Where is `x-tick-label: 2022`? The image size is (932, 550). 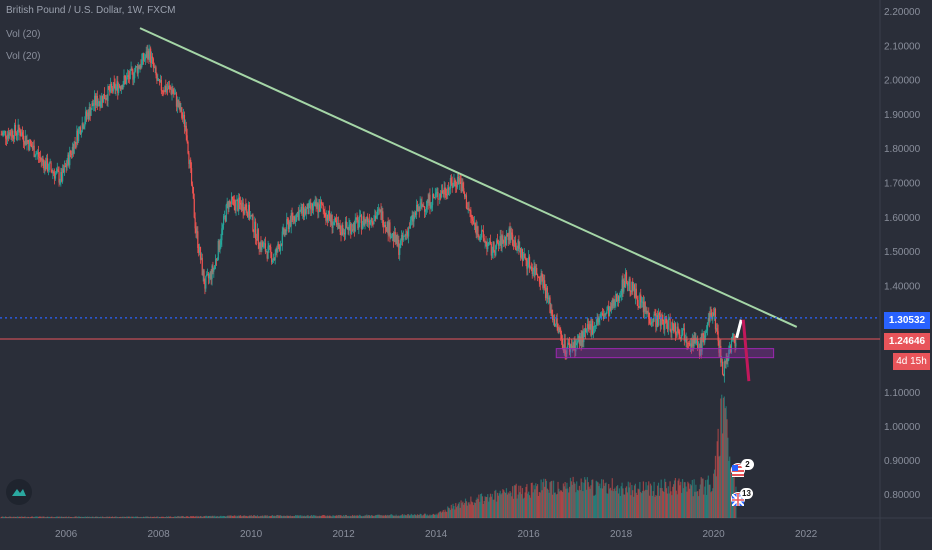 x-tick-label: 2022 is located at coordinates (806, 534).